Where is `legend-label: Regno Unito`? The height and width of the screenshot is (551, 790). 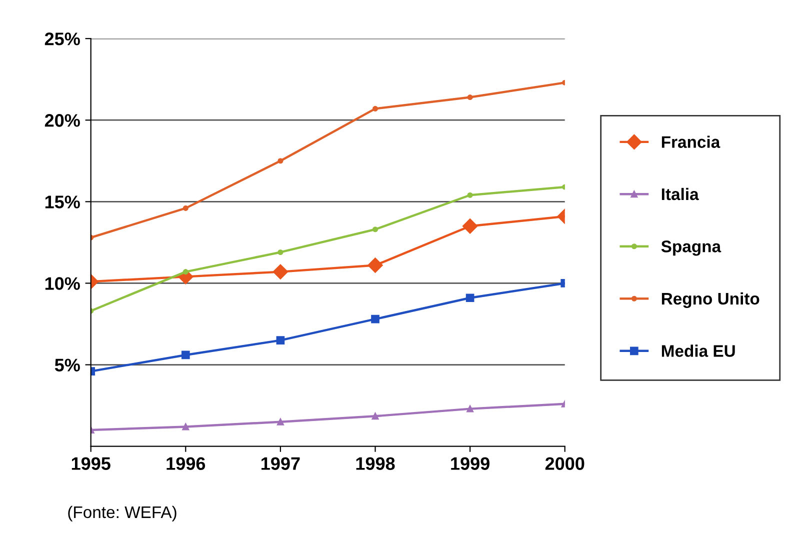
legend-label: Regno Unito is located at coordinates (711, 300).